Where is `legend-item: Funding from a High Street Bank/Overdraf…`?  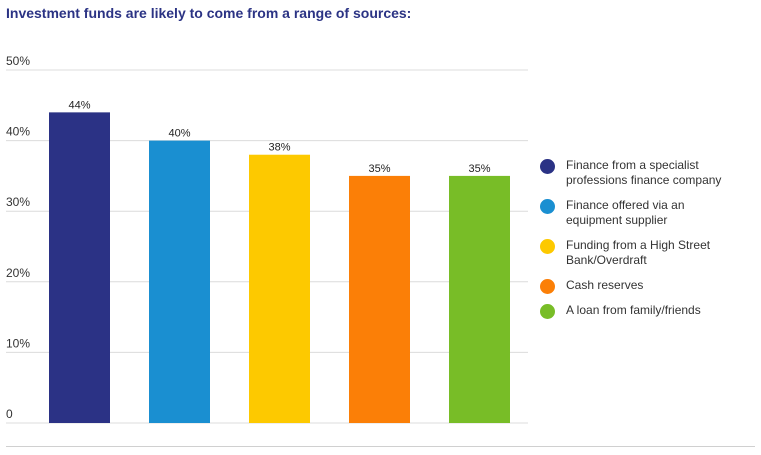
legend-item: Funding from a High Street Bank/Overdraf… is located at coordinates (647, 253).